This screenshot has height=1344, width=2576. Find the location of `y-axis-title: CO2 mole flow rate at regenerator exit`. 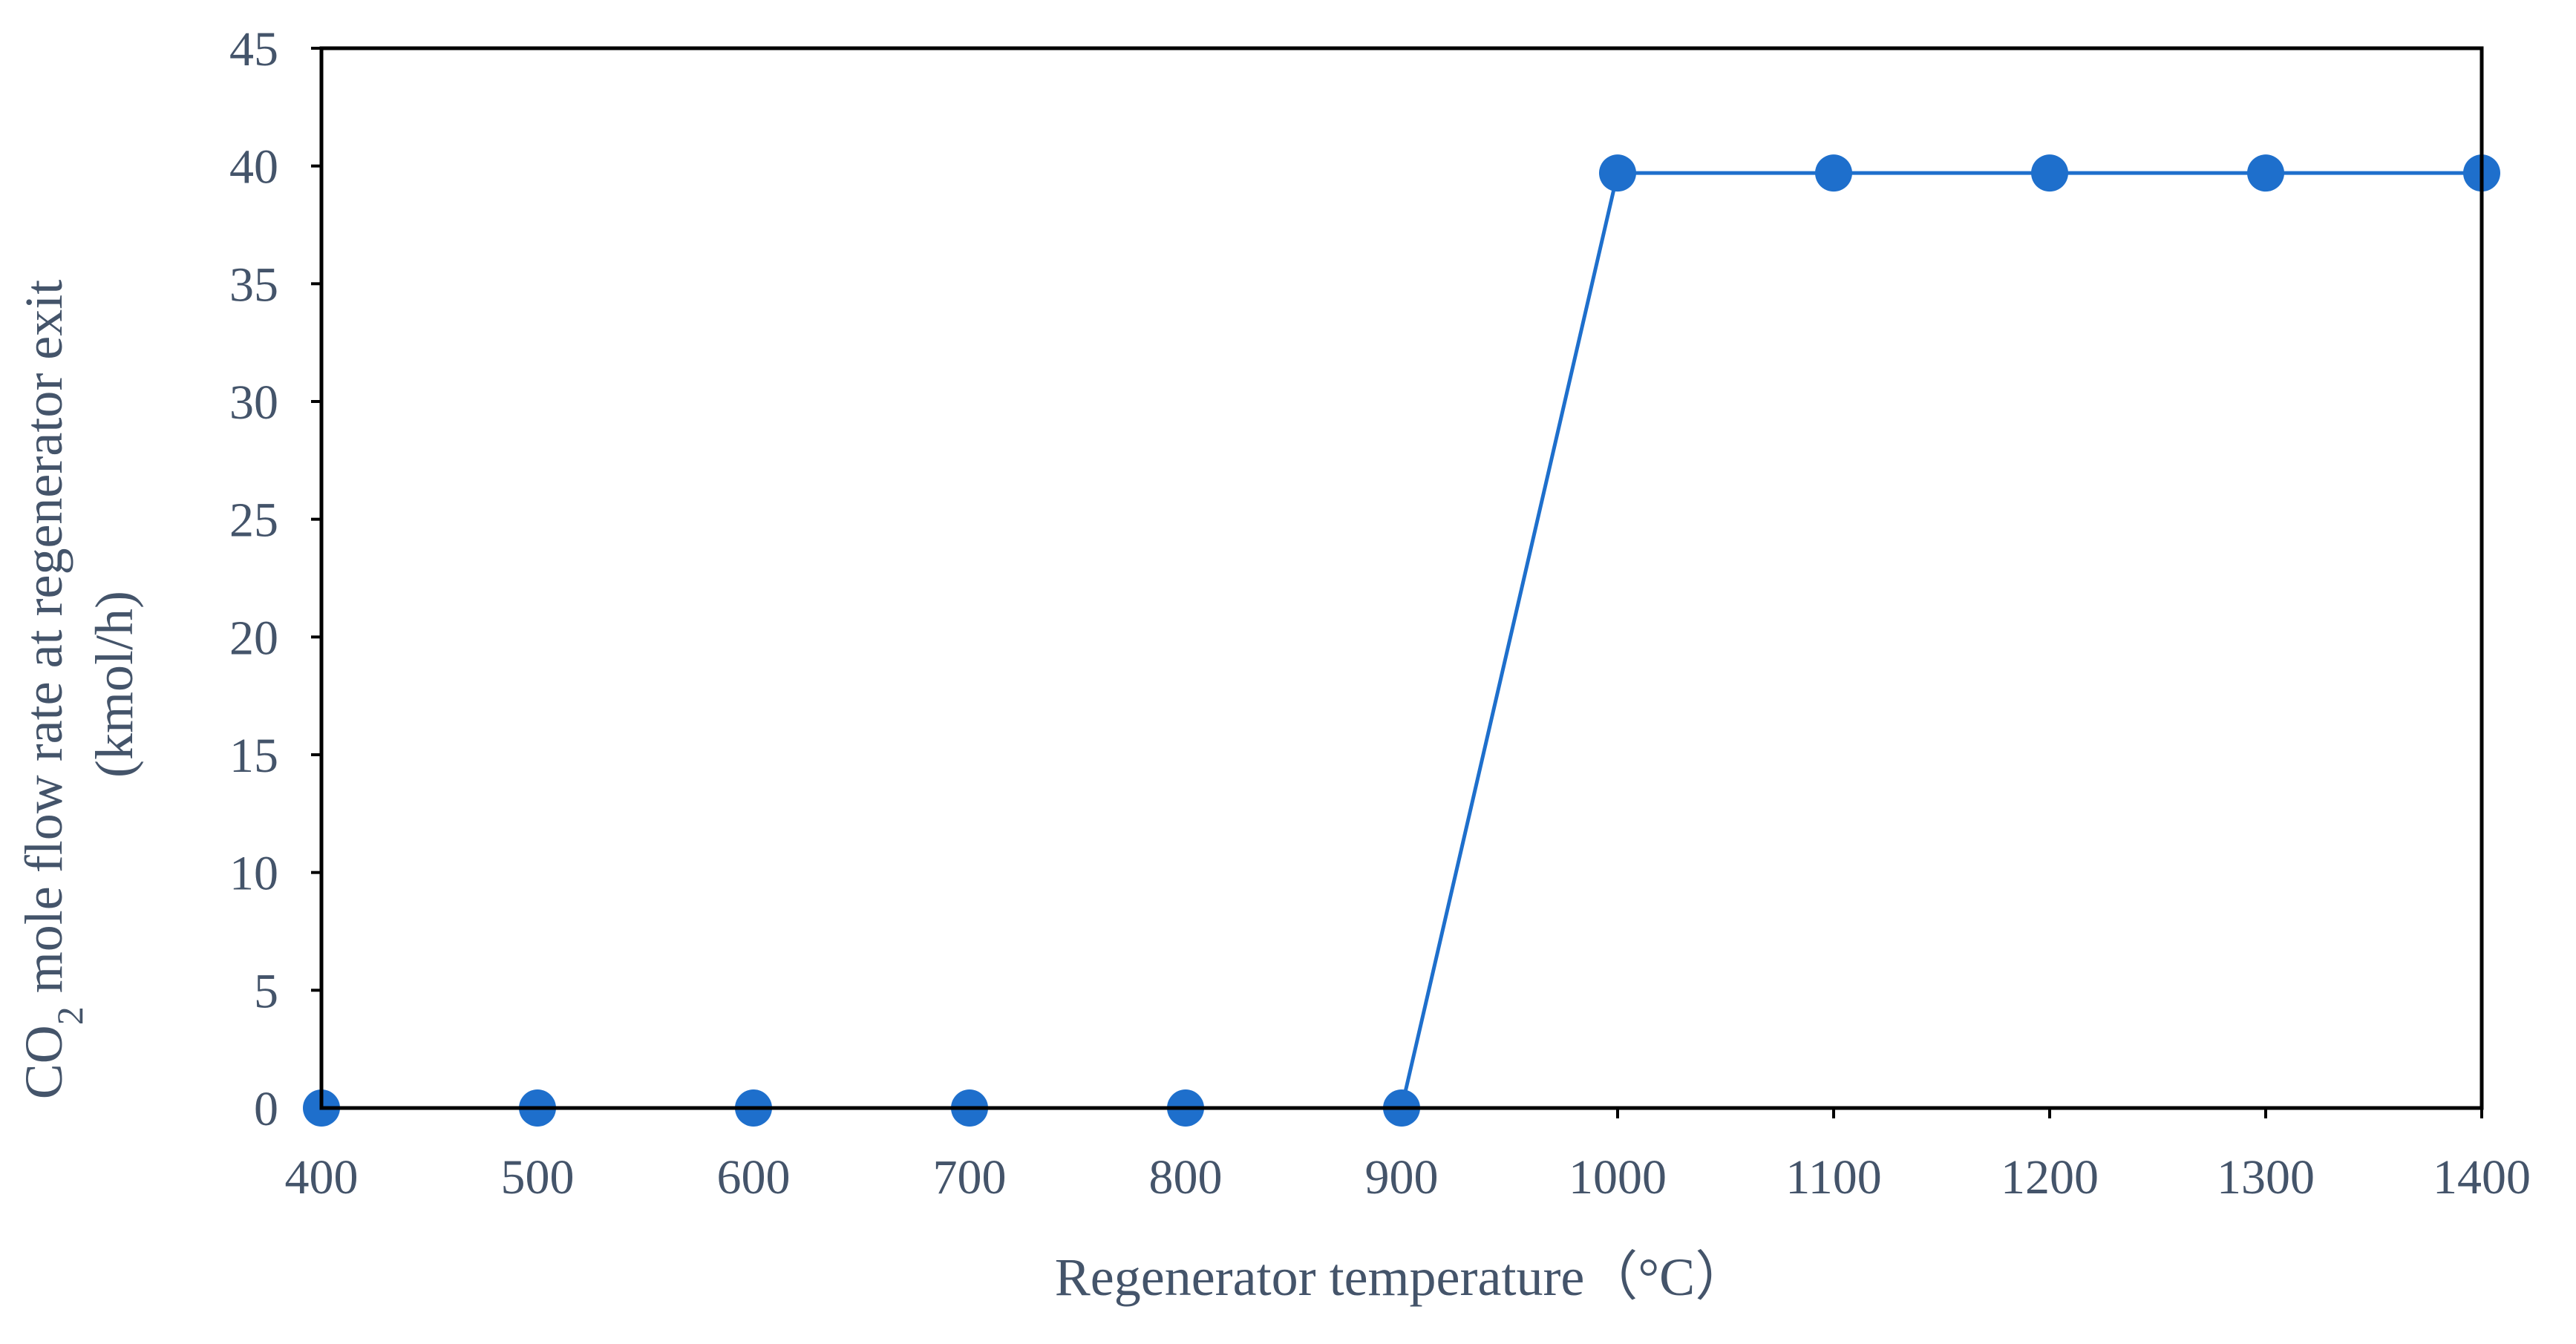

y-axis-title: CO2 mole flow rate at regenerator exit is located at coordinates (52, 690).